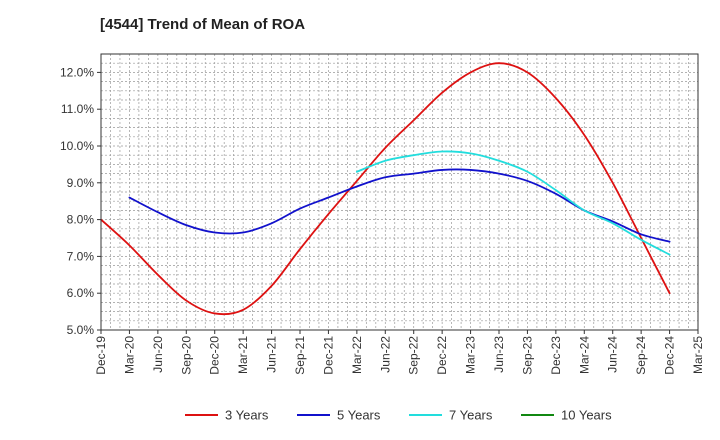  I want to click on legend-label: 5 Years, so click(359, 415).